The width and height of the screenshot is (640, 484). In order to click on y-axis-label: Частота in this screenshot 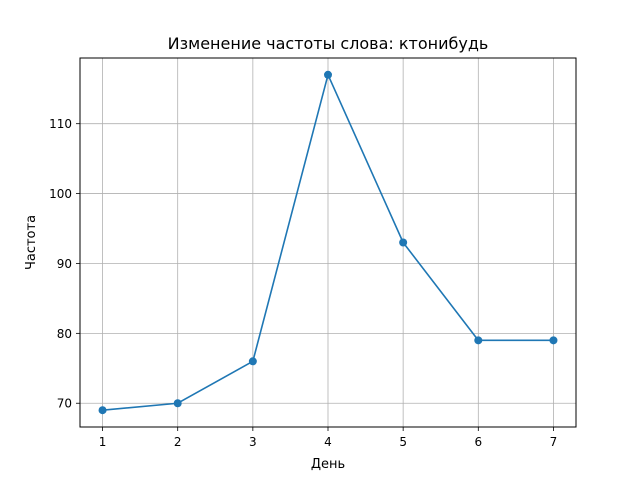, I will do `click(31, 242)`.